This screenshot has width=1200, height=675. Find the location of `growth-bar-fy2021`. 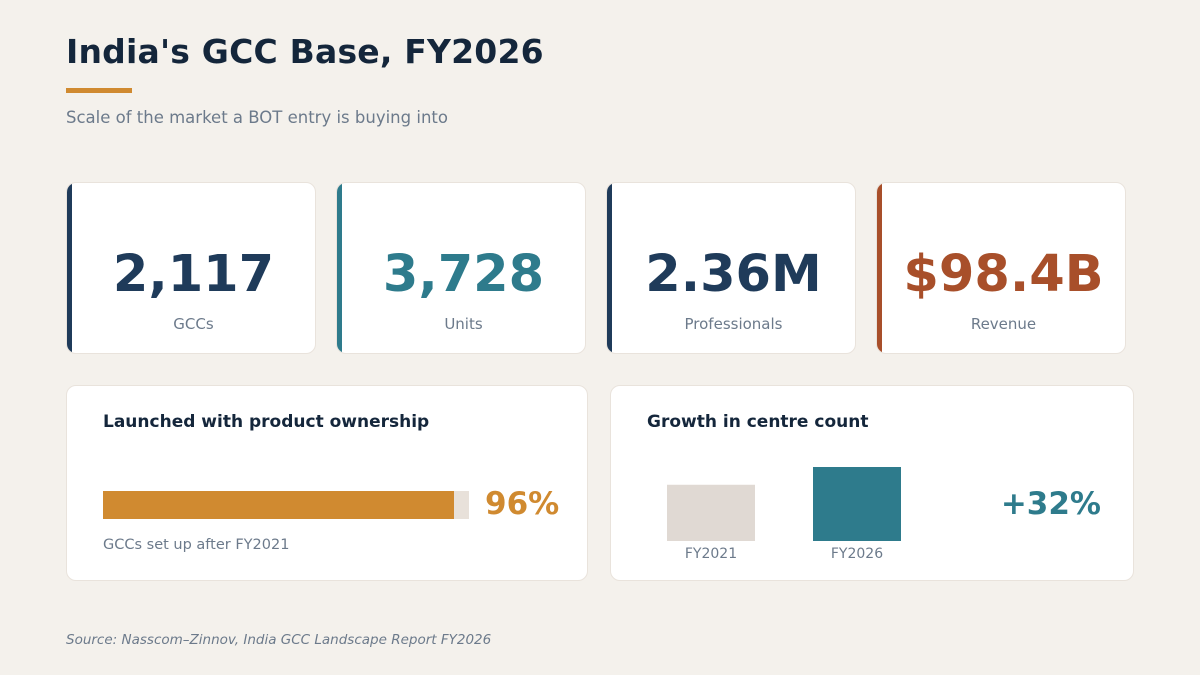

growth-bar-fy2021 is located at coordinates (711, 512).